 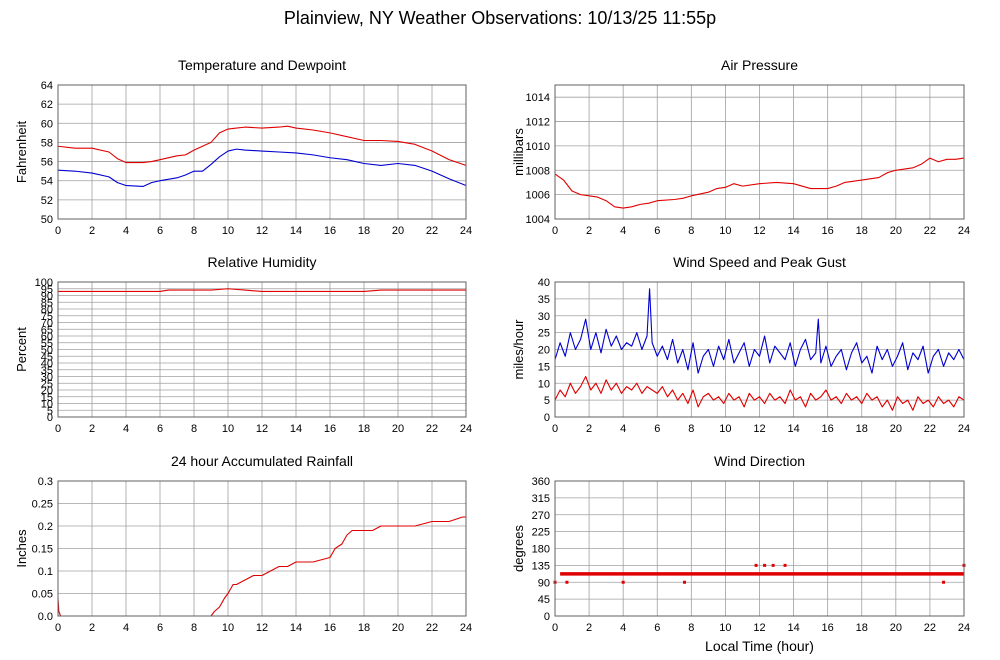 What do you see at coordinates (47, 163) in the screenshot?
I see `temperature-y-tick-label: 56` at bounding box center [47, 163].